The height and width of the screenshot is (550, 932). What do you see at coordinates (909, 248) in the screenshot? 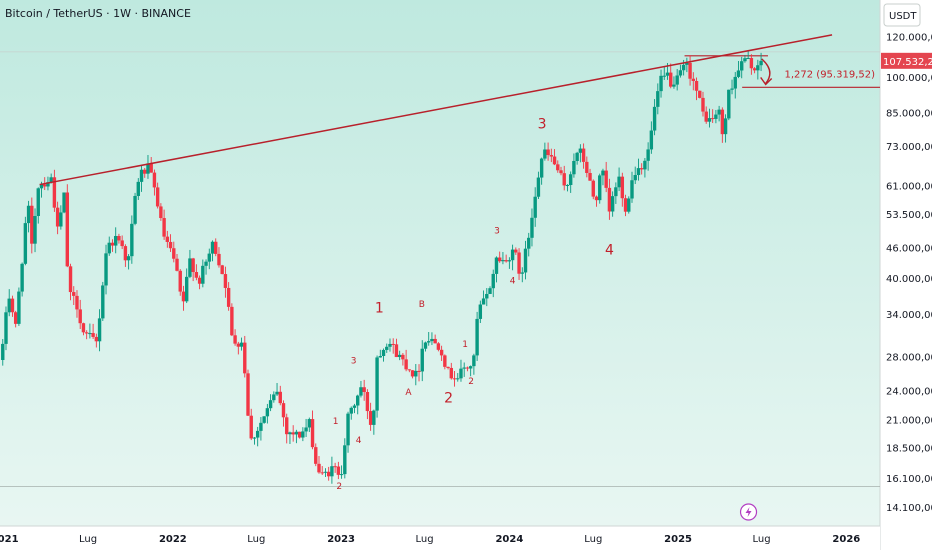
I see `price-tick: 46.000,00` at bounding box center [909, 248].